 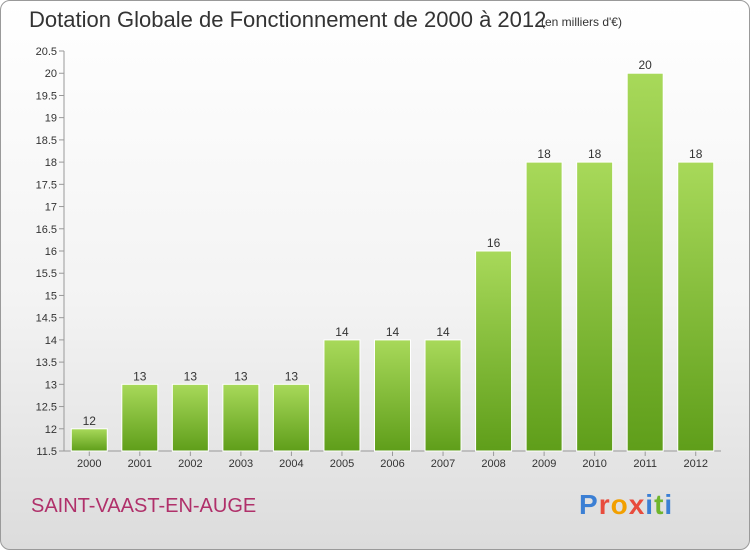 I want to click on y-tick-label: 18.5, so click(x=46, y=141).